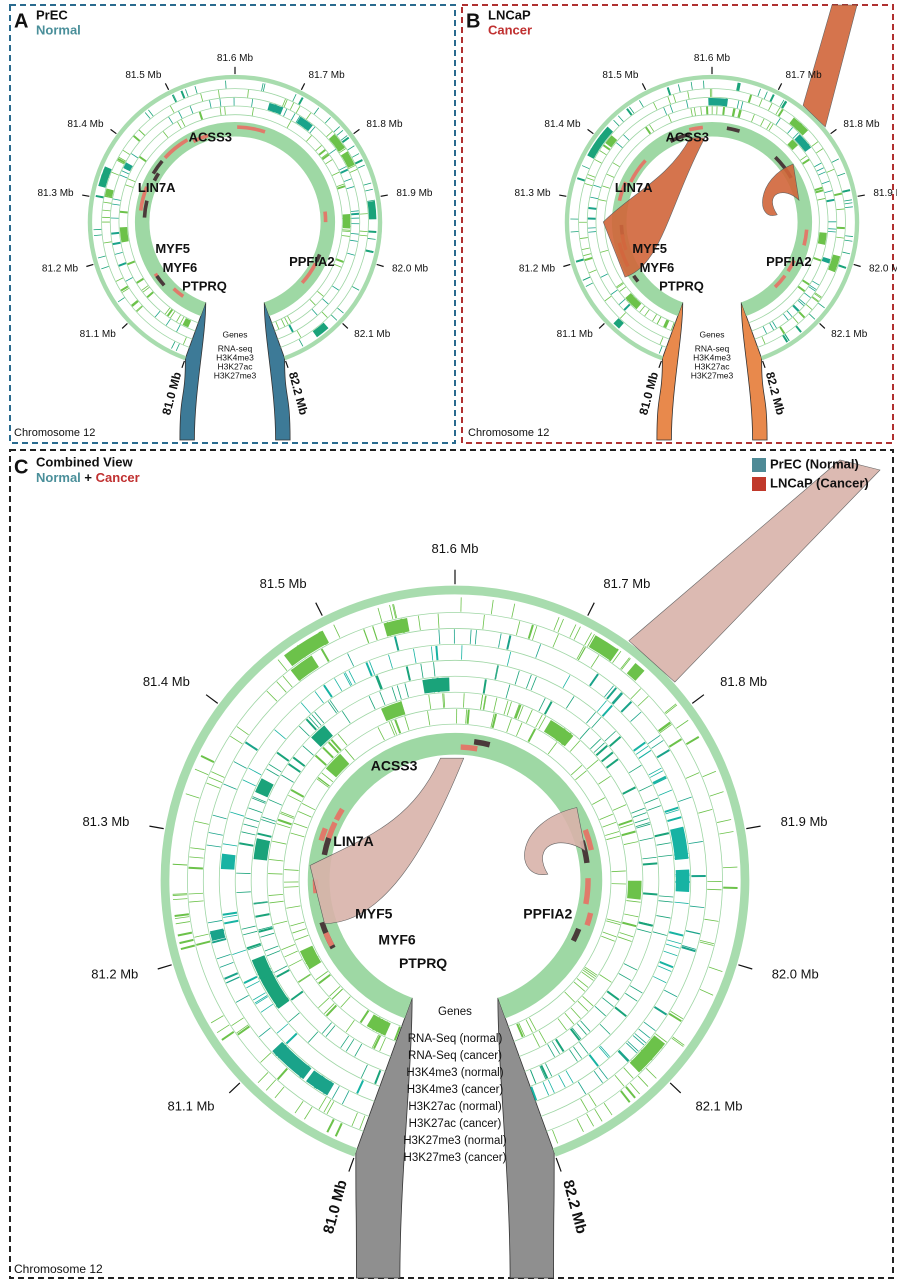  Describe the element at coordinates (775, 393) in the screenshot. I see `tick-label: 82.2 Mb` at that location.